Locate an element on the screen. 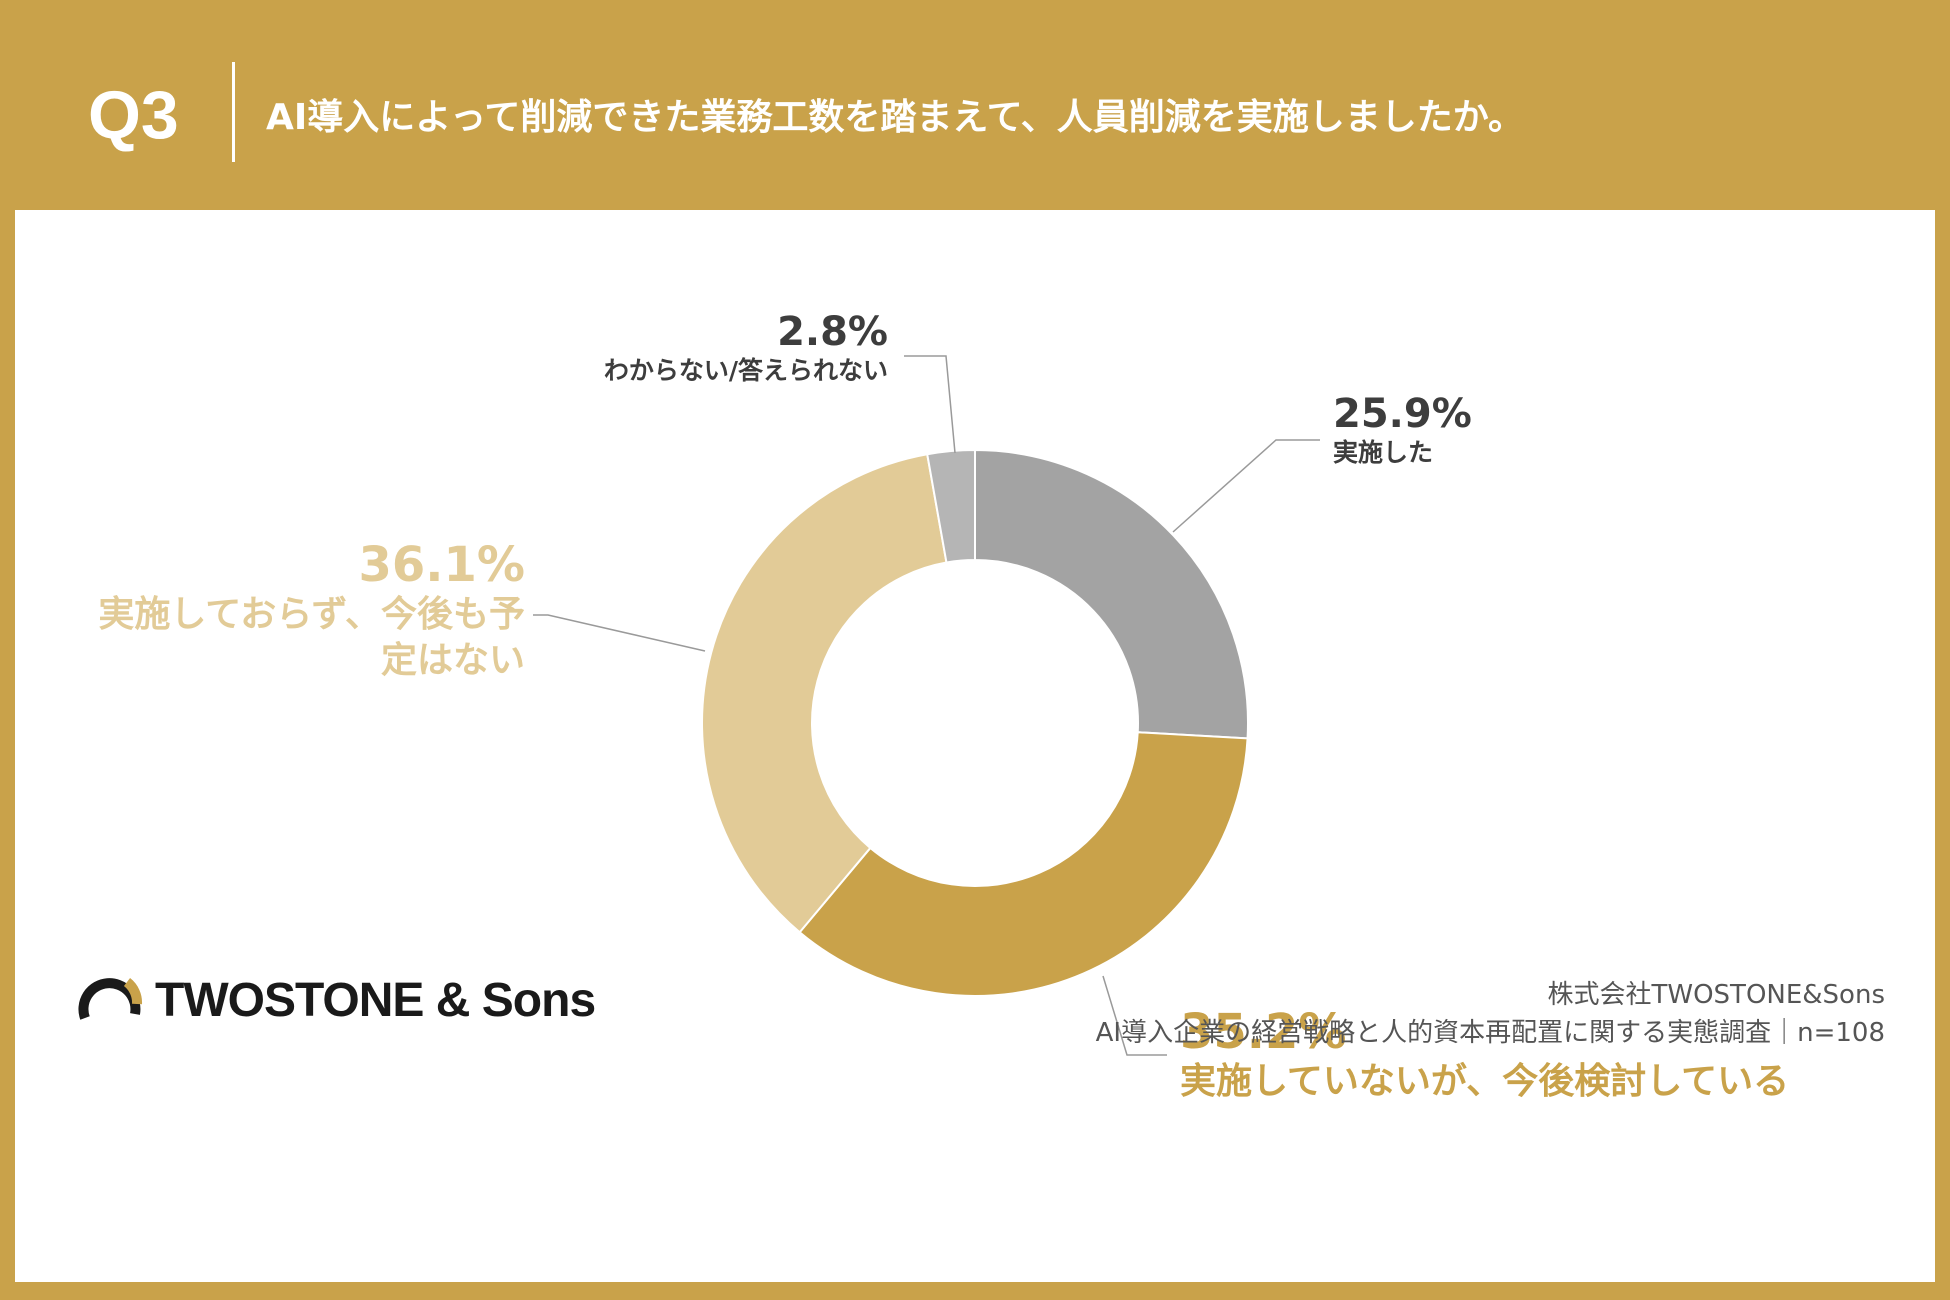 Image resolution: width=1950 pixels, height=1300 pixels. value-label-considering: 35.2% is located at coordinates (1263, 1032).